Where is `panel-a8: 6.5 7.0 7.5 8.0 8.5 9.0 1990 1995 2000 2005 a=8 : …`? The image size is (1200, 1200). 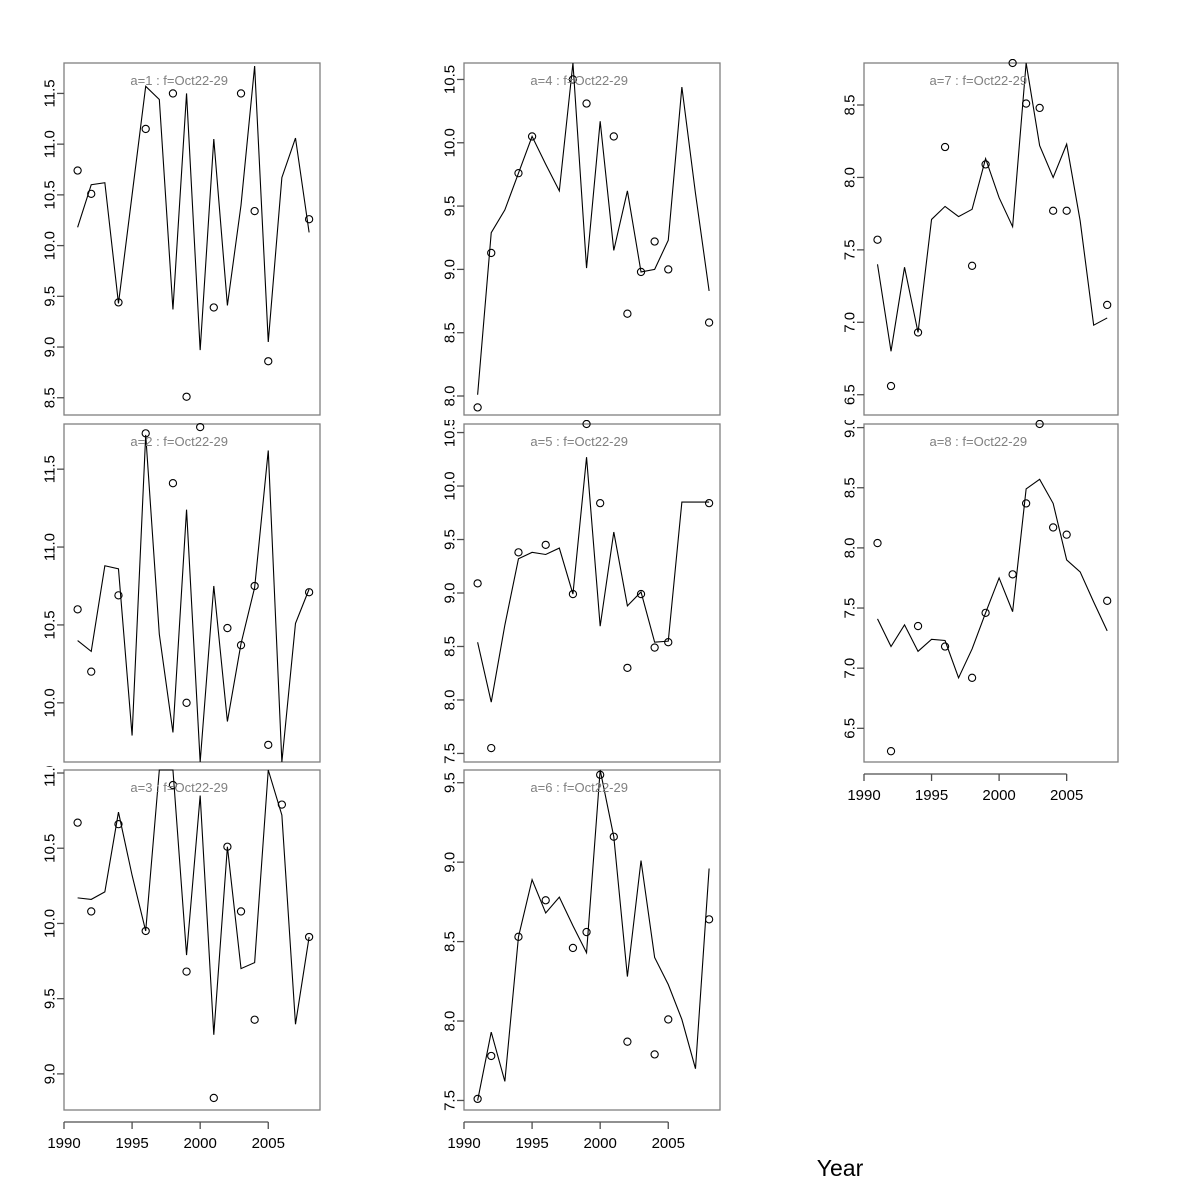 panel-a8: 6.5 7.0 7.5 8.0 8.5 9.0 1990 1995 2000 2005 a=8 : … is located at coordinates (965, 619).